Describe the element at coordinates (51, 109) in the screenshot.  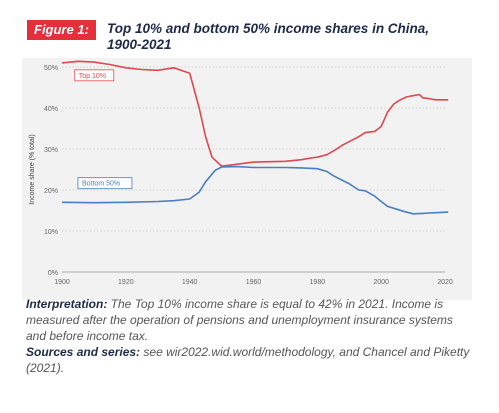
I see `y-tick-label: 40%` at that location.